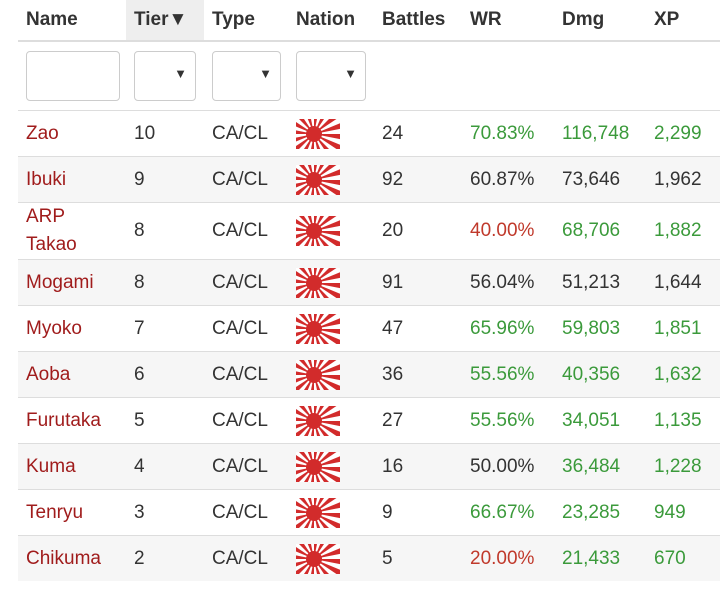  Describe the element at coordinates (418, 558) in the screenshot. I see `battles-cell: 5` at that location.